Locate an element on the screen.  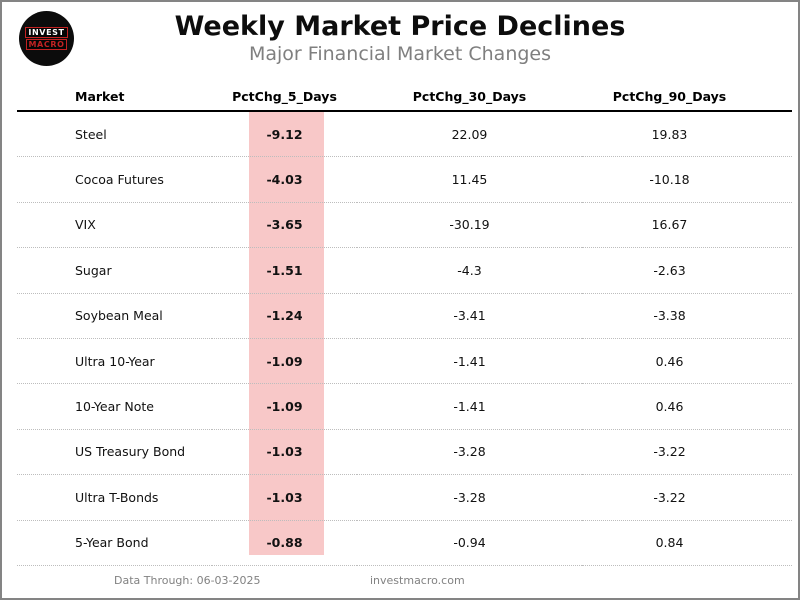
table-row: Ultra 10-Year -1.09 -1.41 0.46 is located at coordinates (404, 361).